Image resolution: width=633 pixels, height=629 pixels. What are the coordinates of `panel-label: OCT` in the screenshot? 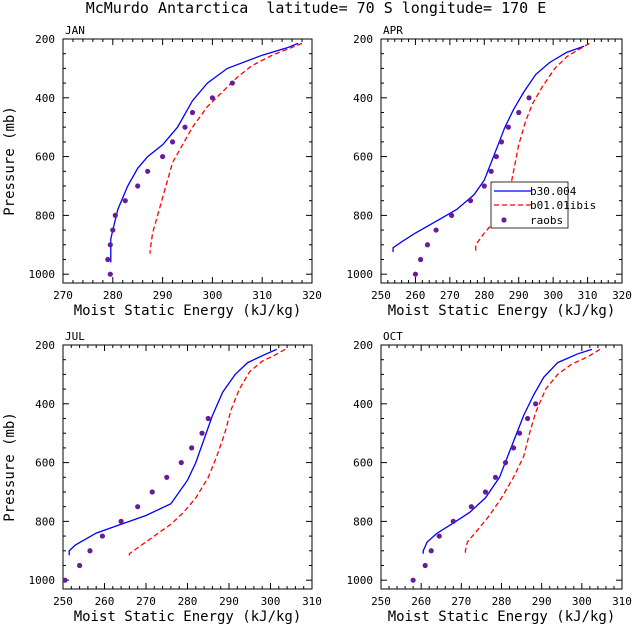 It's located at (393, 336).